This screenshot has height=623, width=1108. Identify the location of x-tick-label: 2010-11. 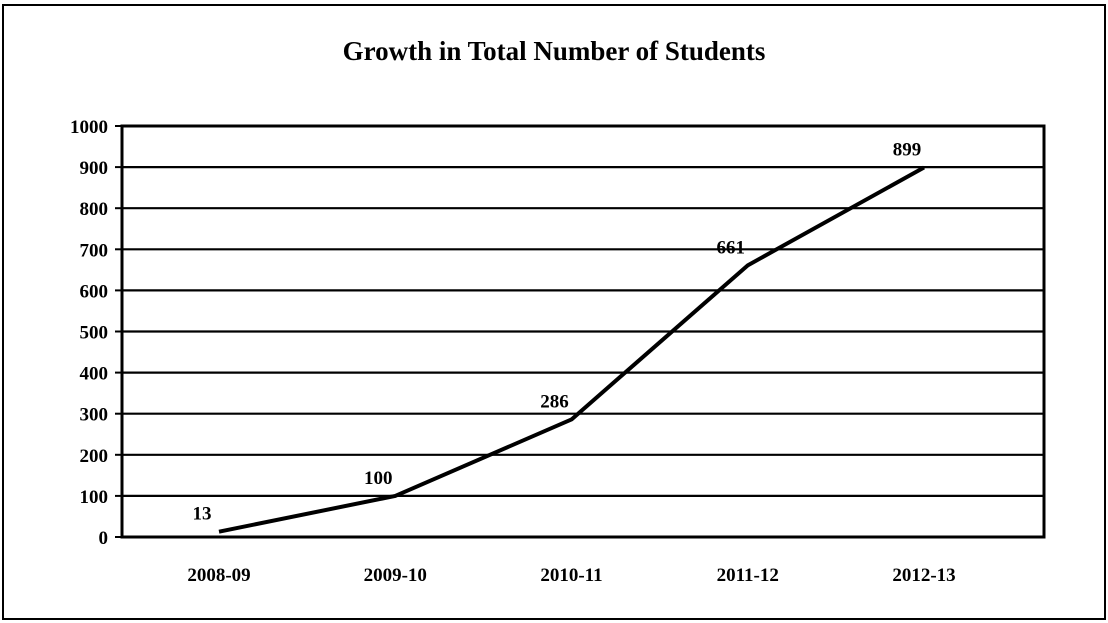
(571, 575).